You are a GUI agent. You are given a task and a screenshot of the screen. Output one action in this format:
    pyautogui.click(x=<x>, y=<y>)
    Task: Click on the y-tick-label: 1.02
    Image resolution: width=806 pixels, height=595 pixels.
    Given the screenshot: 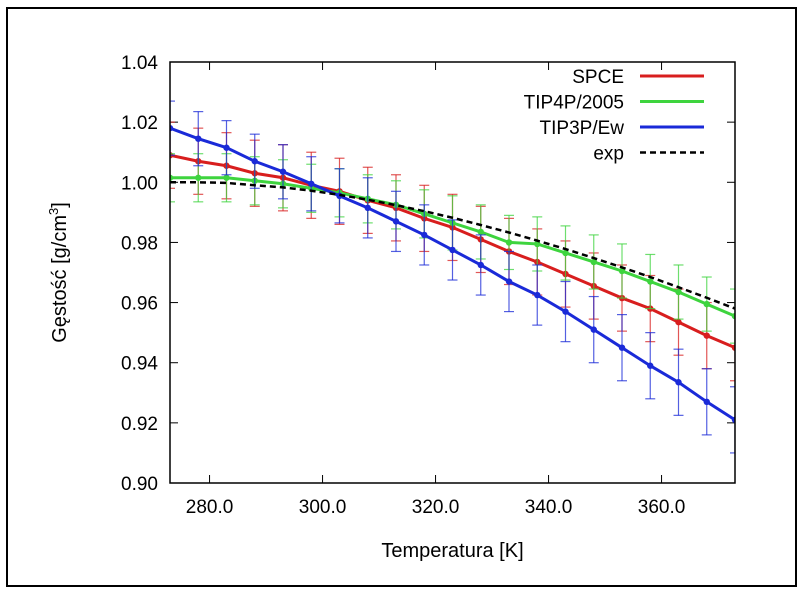 What is the action you would take?
    pyautogui.click(x=139, y=123)
    